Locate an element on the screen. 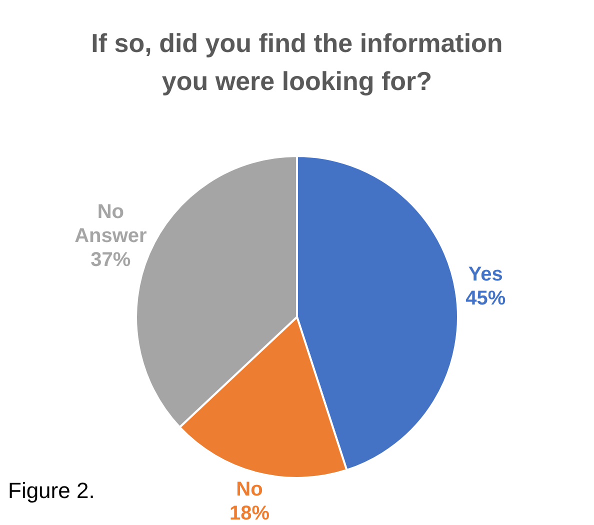 This screenshot has height=525, width=594. slice-label: No is located at coordinates (249, 489).